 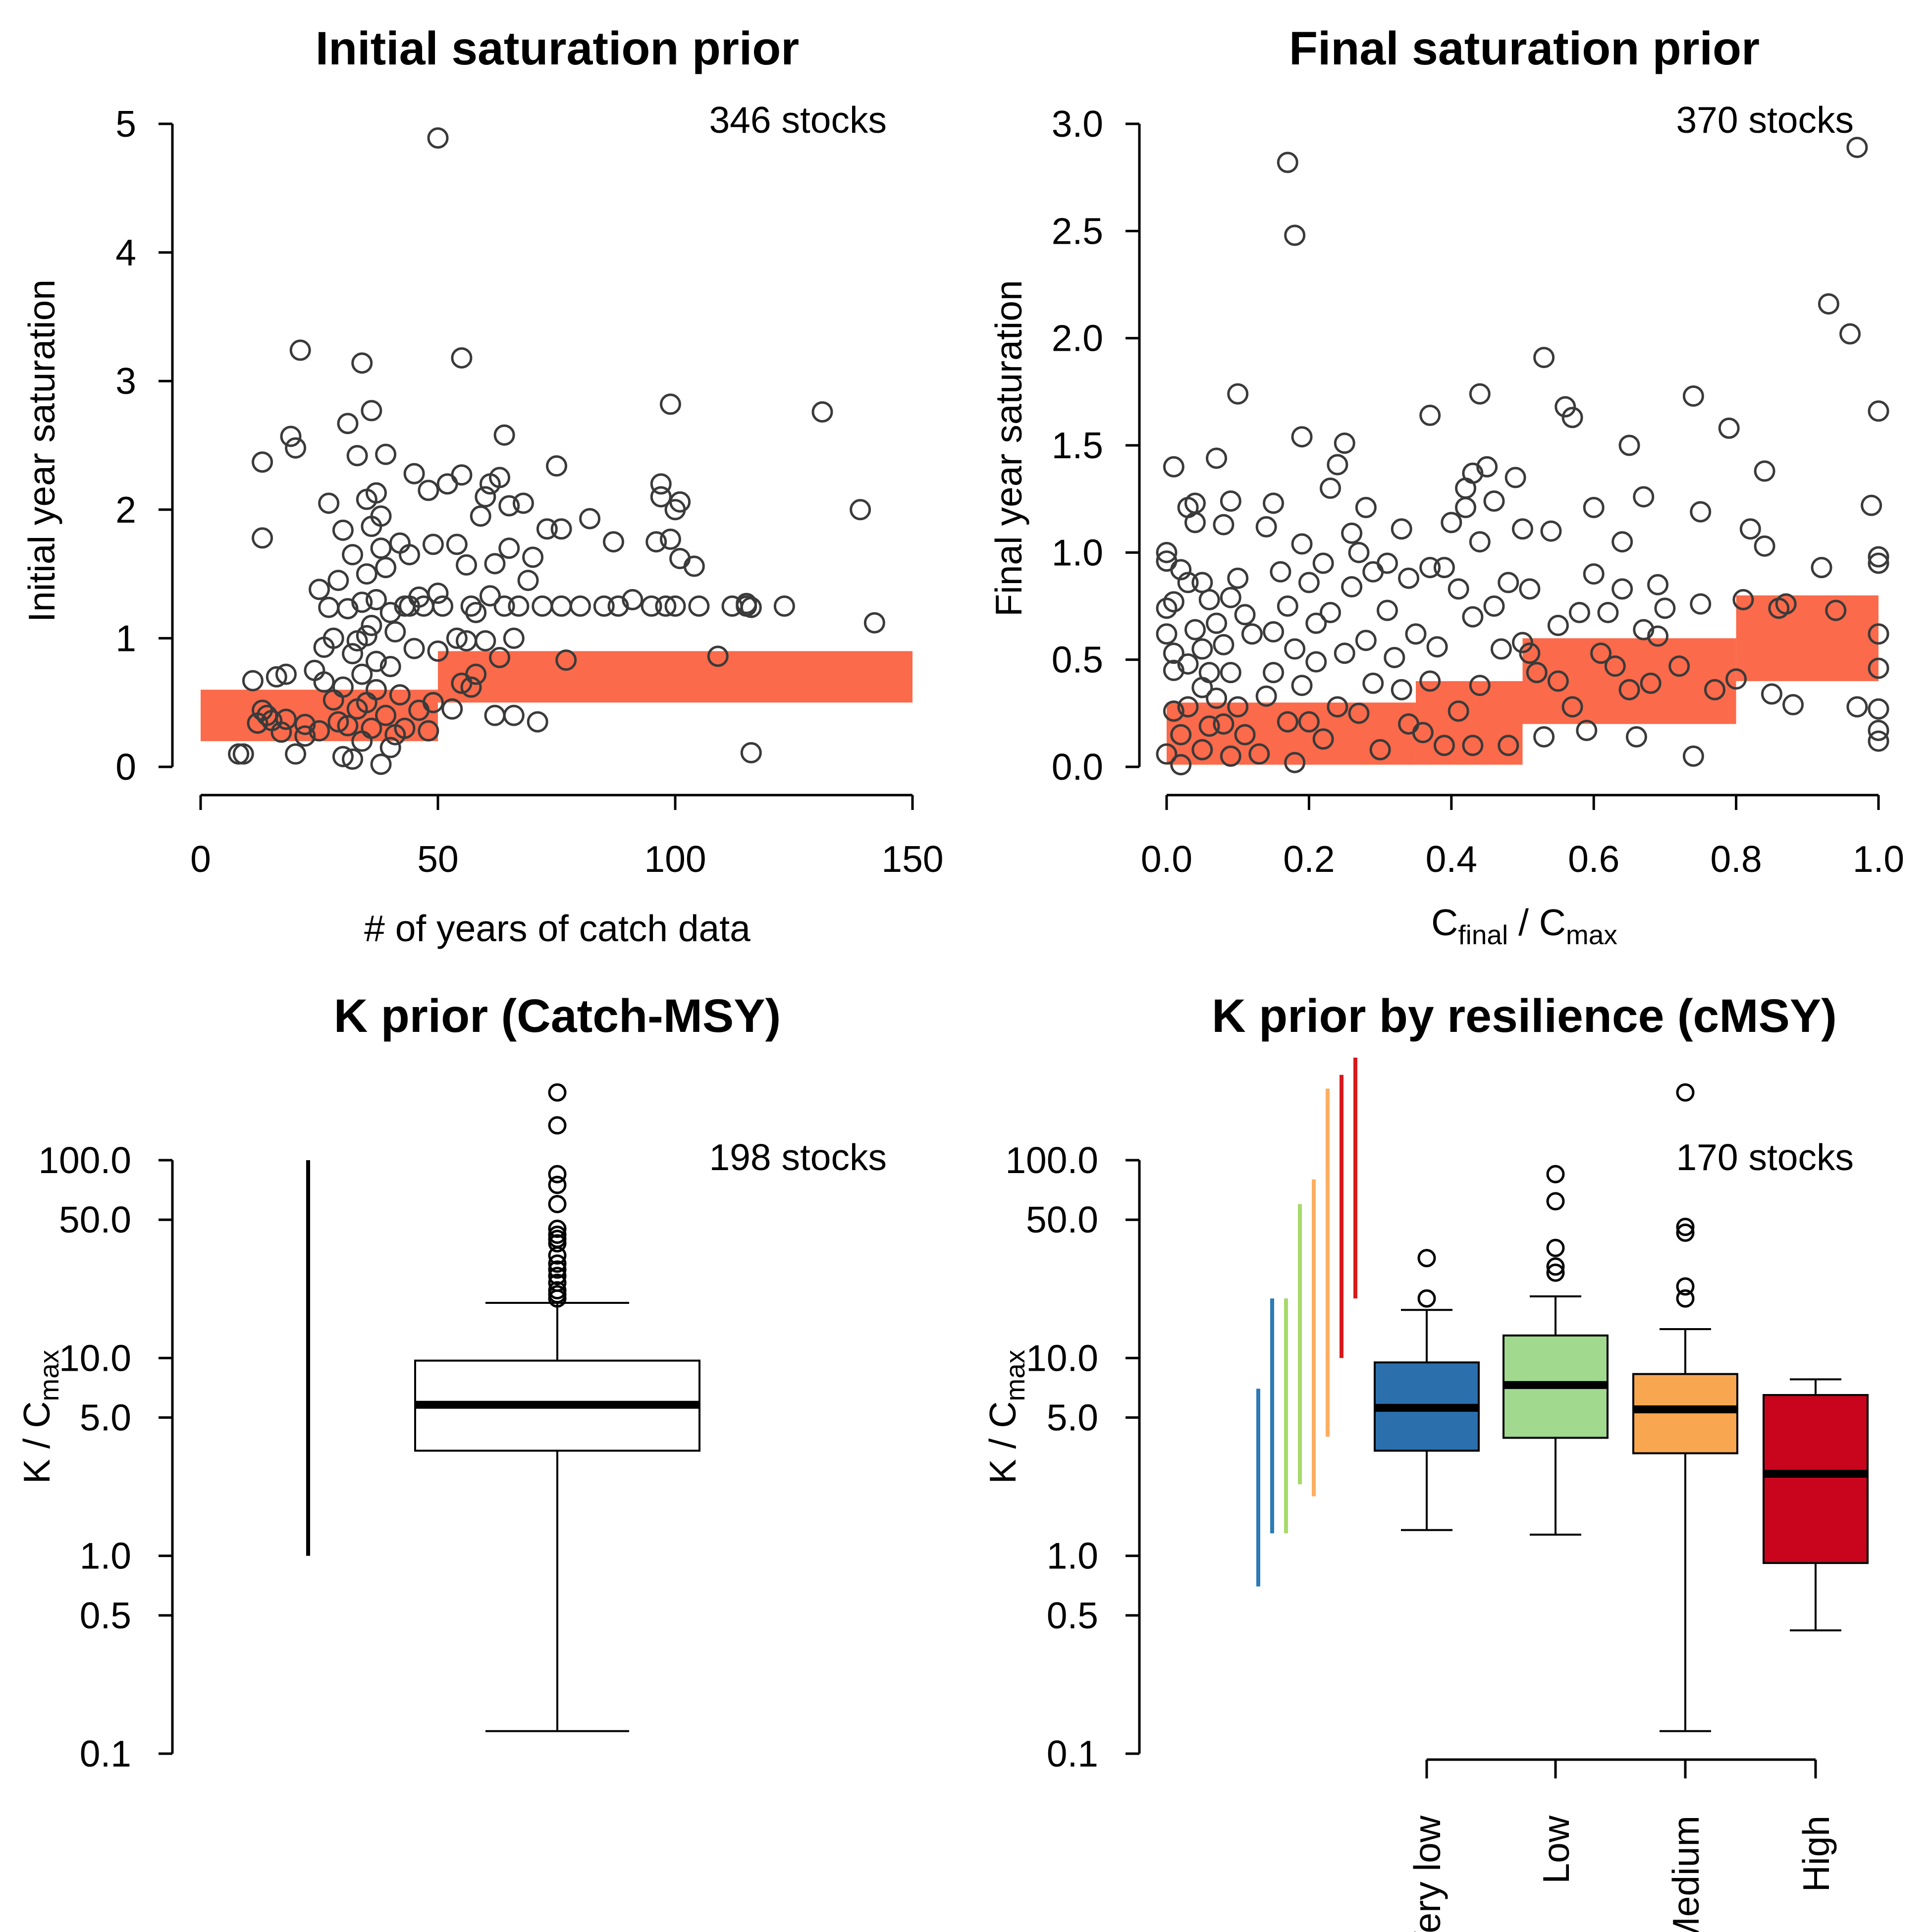 What do you see at coordinates (84, 1160) in the screenshot?
I see `y-tick-label: 100.0` at bounding box center [84, 1160].